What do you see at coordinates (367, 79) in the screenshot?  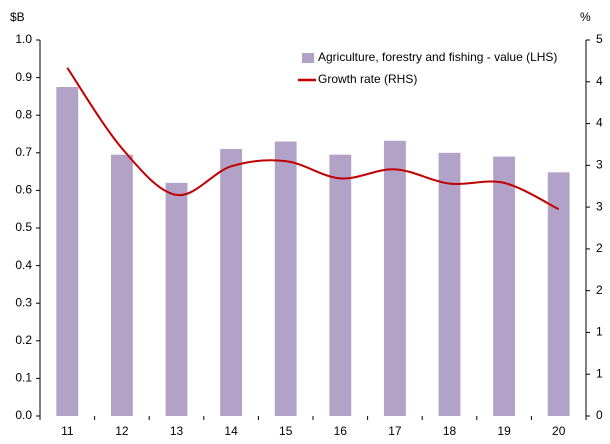 I see `legend-label: Growth rate (RHS)` at bounding box center [367, 79].